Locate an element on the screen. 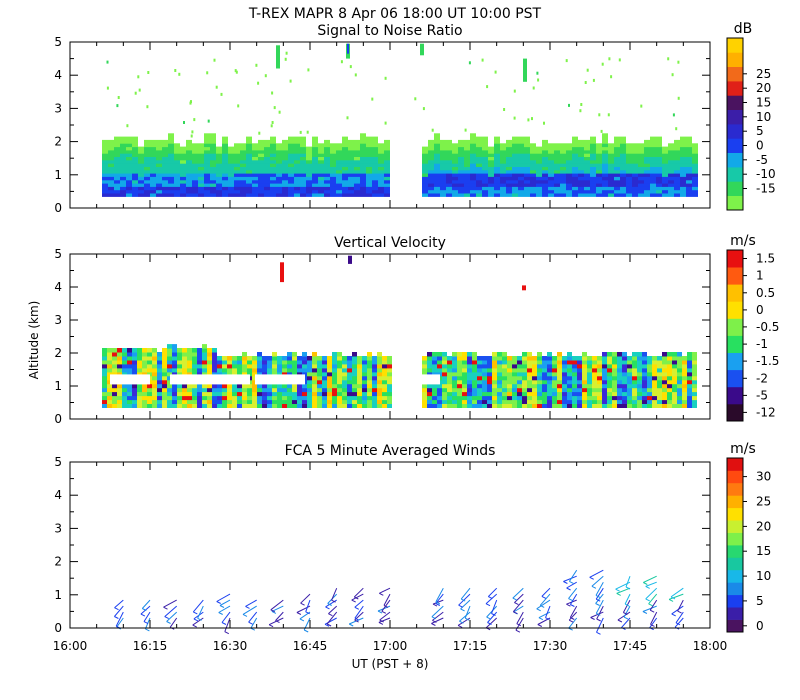  y-tick-label: 4 is located at coordinates (58, 495).